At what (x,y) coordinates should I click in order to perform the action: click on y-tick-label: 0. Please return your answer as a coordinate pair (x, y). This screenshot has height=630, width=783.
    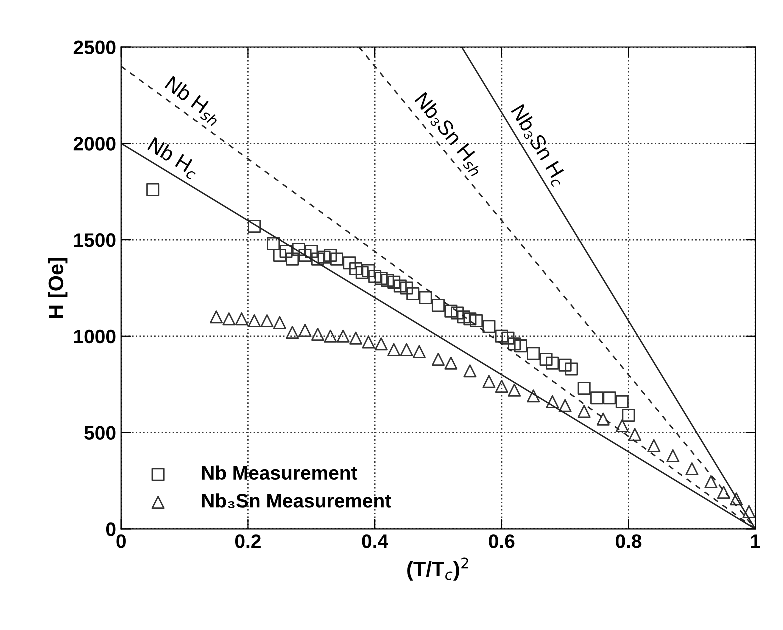
    Looking at the image, I should click on (111, 529).